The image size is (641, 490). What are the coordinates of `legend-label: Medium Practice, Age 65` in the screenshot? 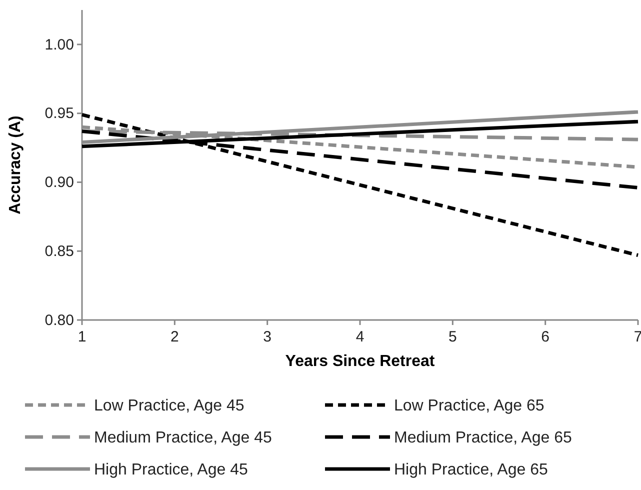 It's located at (483, 438).